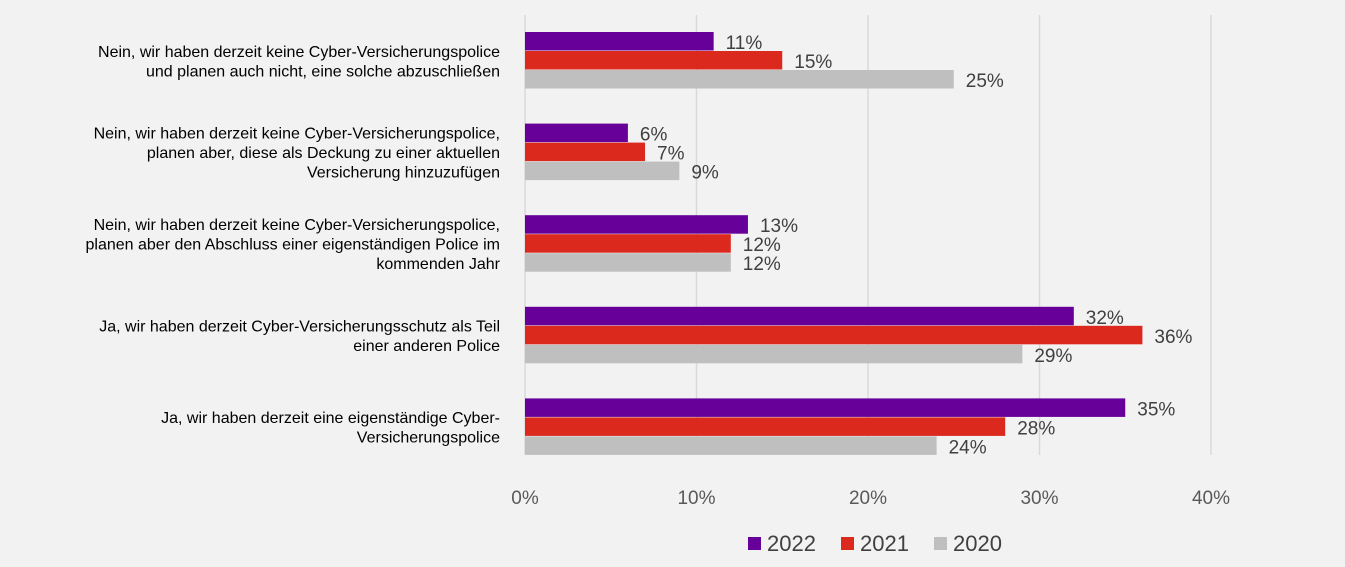  What do you see at coordinates (438, 264) in the screenshot?
I see `category-label-line: kommenden Jahr` at bounding box center [438, 264].